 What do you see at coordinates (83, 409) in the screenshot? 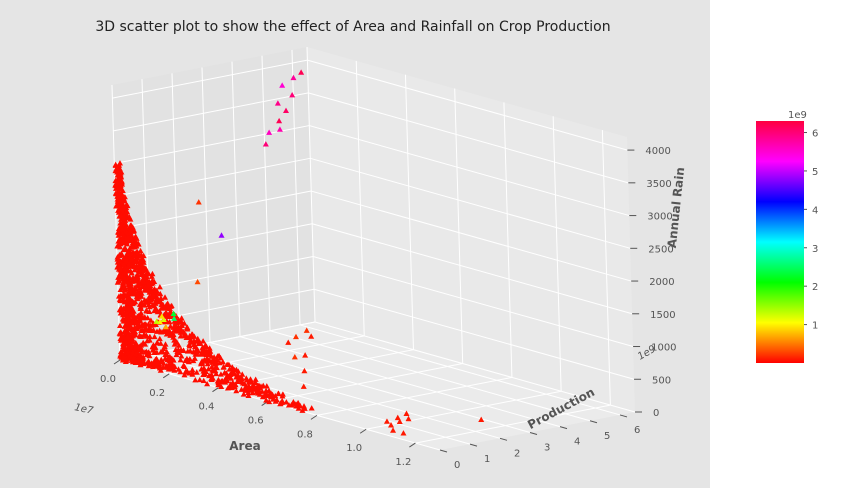
I see `x-axis-offset: 1e7` at bounding box center [83, 409].